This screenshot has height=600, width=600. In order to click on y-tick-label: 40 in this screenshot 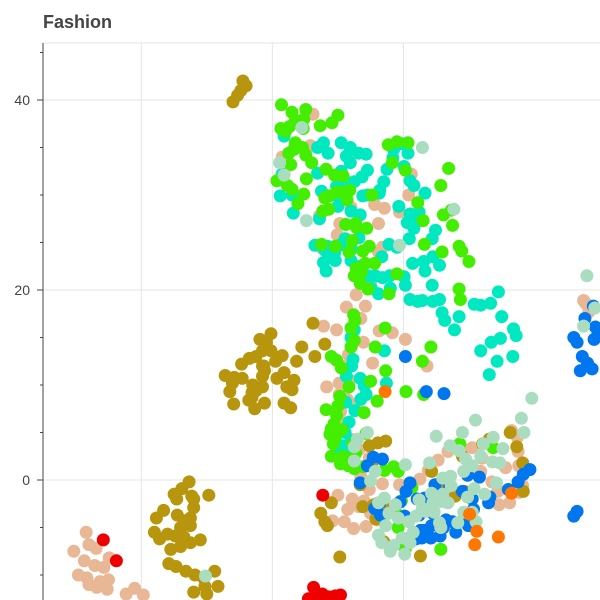, I will do `click(22, 100)`.